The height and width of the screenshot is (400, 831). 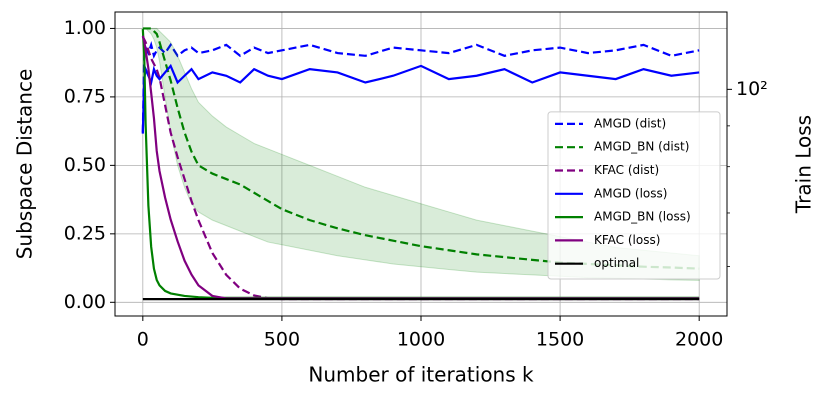 I want to click on y2-tick-label: 10², so click(x=752, y=89).